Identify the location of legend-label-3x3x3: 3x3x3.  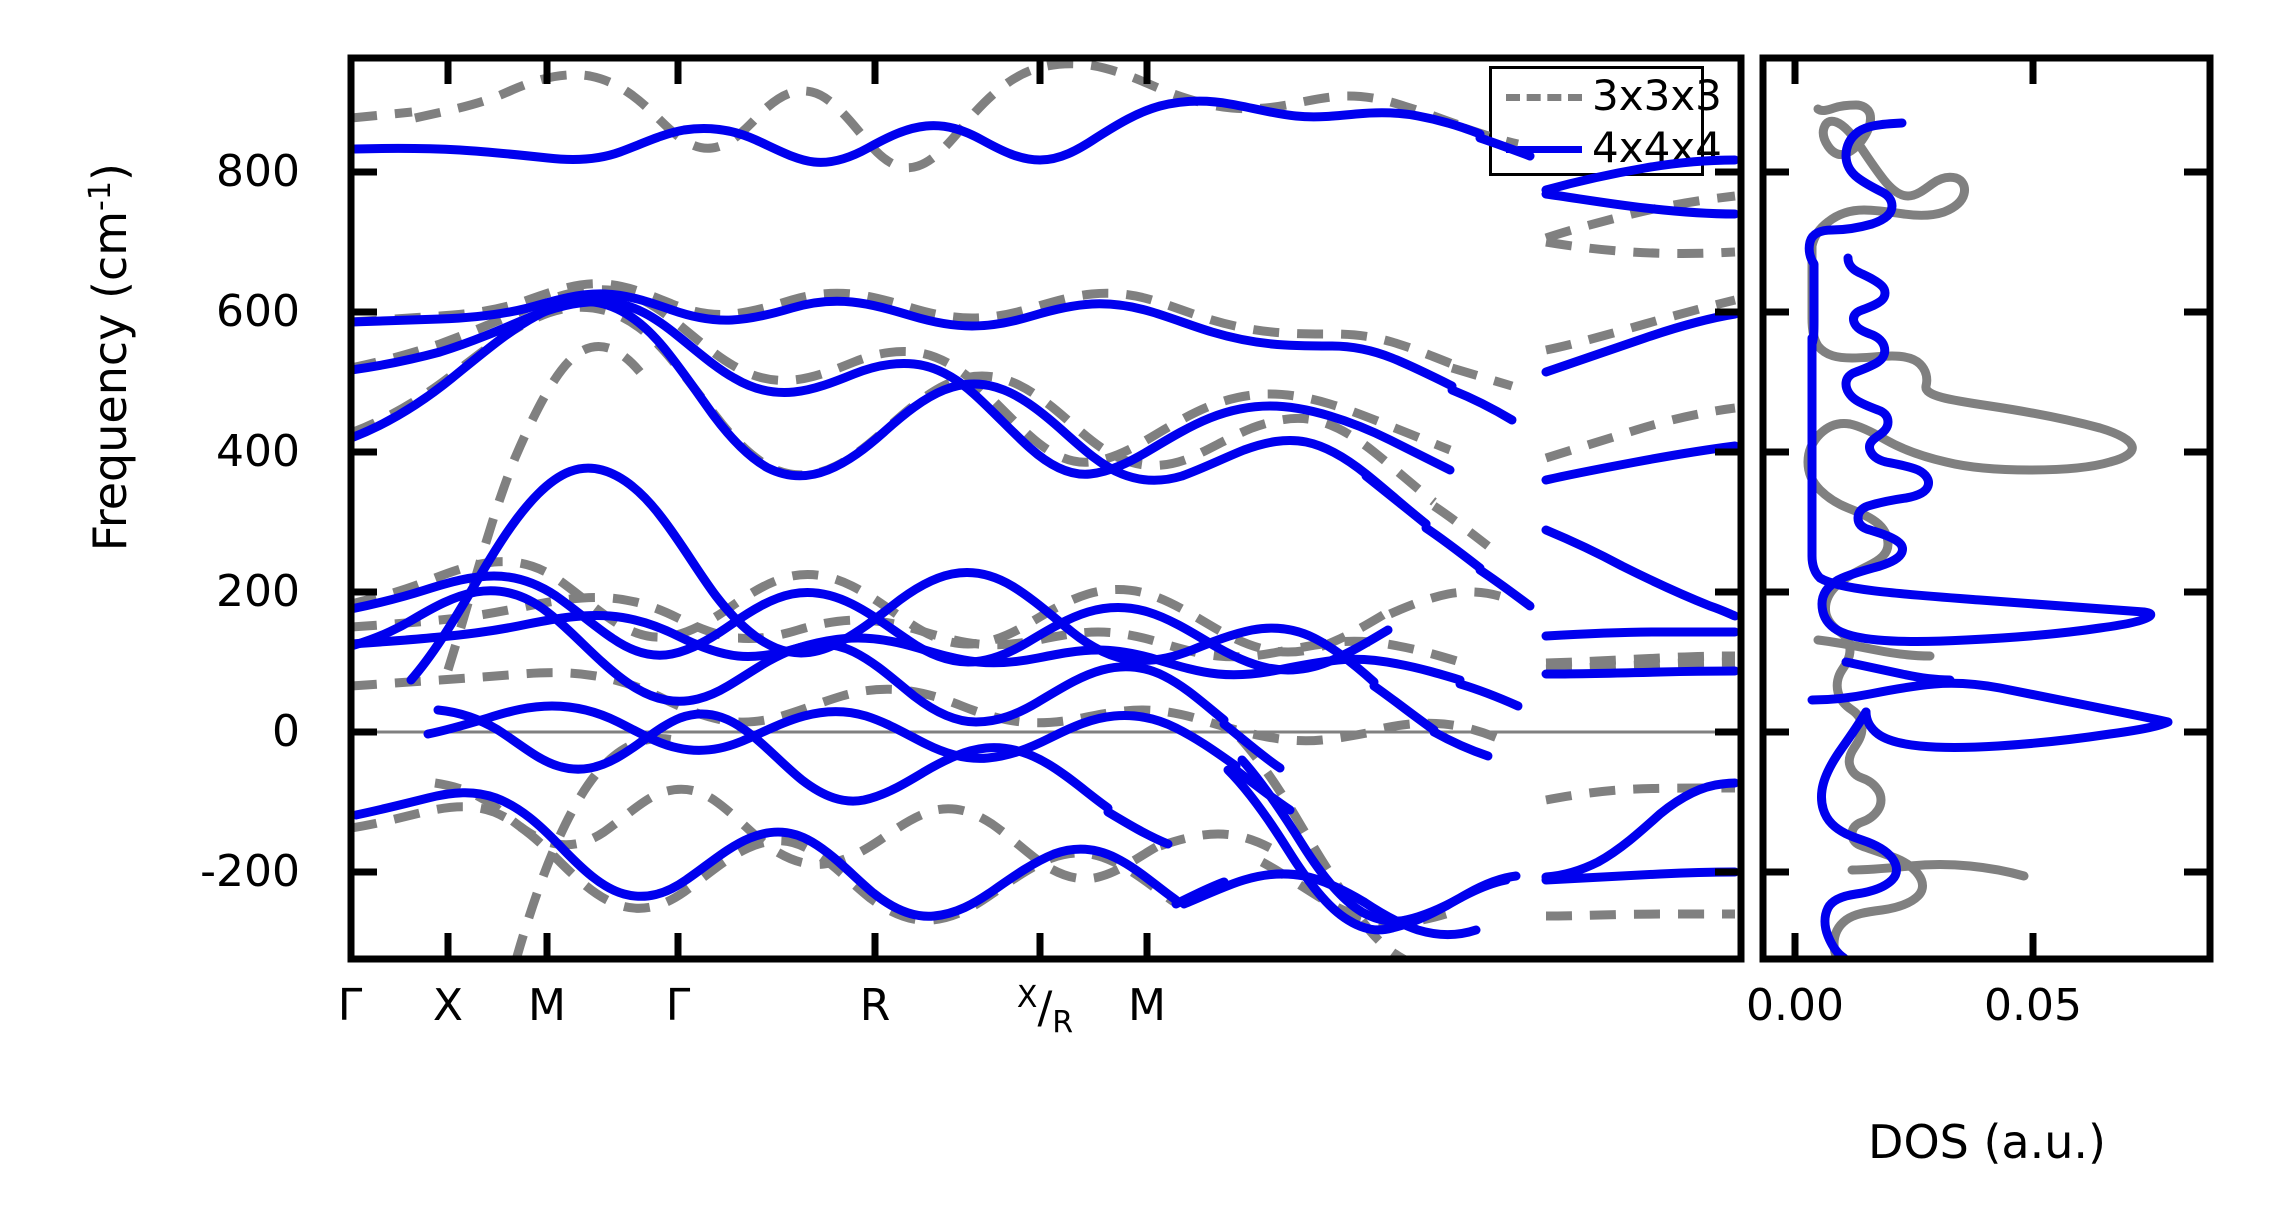
(1657, 95).